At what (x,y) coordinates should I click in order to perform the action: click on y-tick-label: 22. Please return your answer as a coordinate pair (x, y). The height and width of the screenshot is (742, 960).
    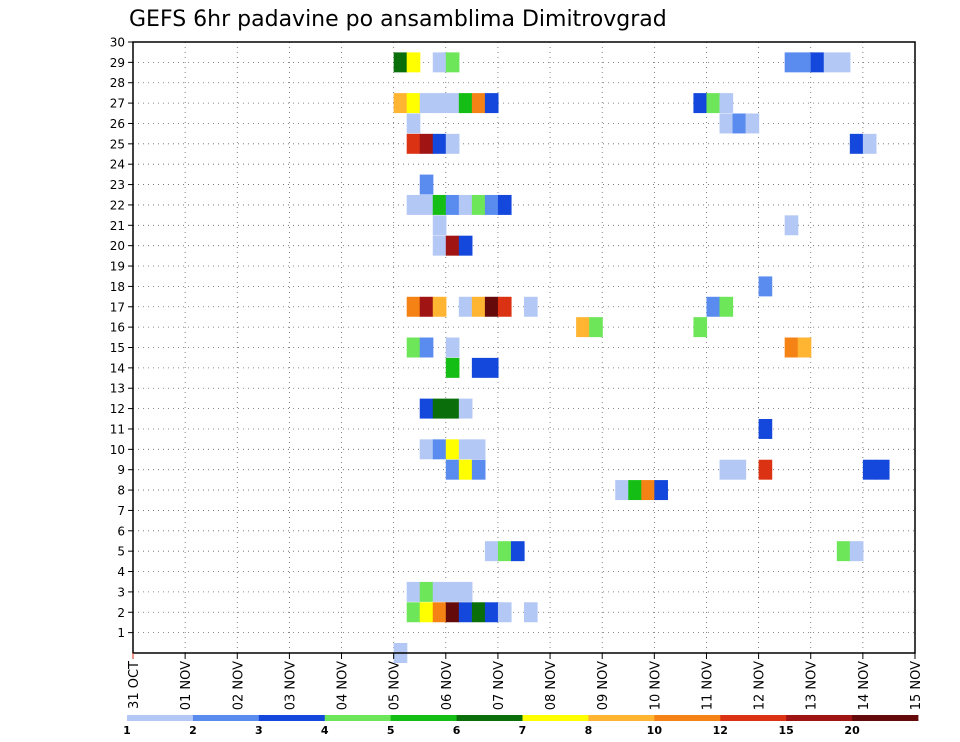
    Looking at the image, I should click on (117, 205).